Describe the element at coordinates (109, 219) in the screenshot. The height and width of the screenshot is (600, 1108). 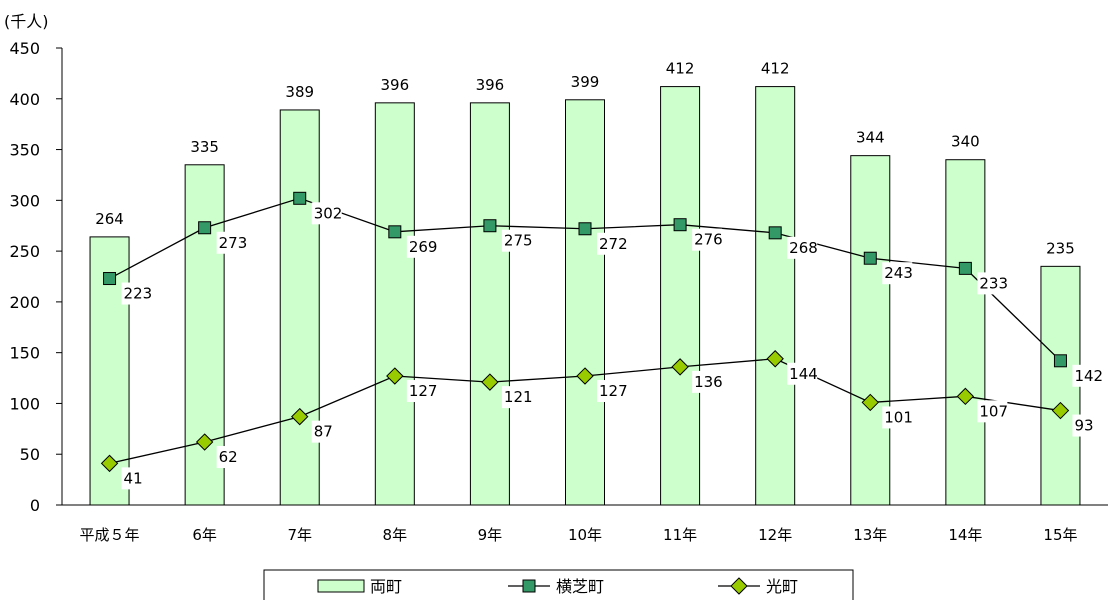
I see `bar-value-label: 264` at that location.